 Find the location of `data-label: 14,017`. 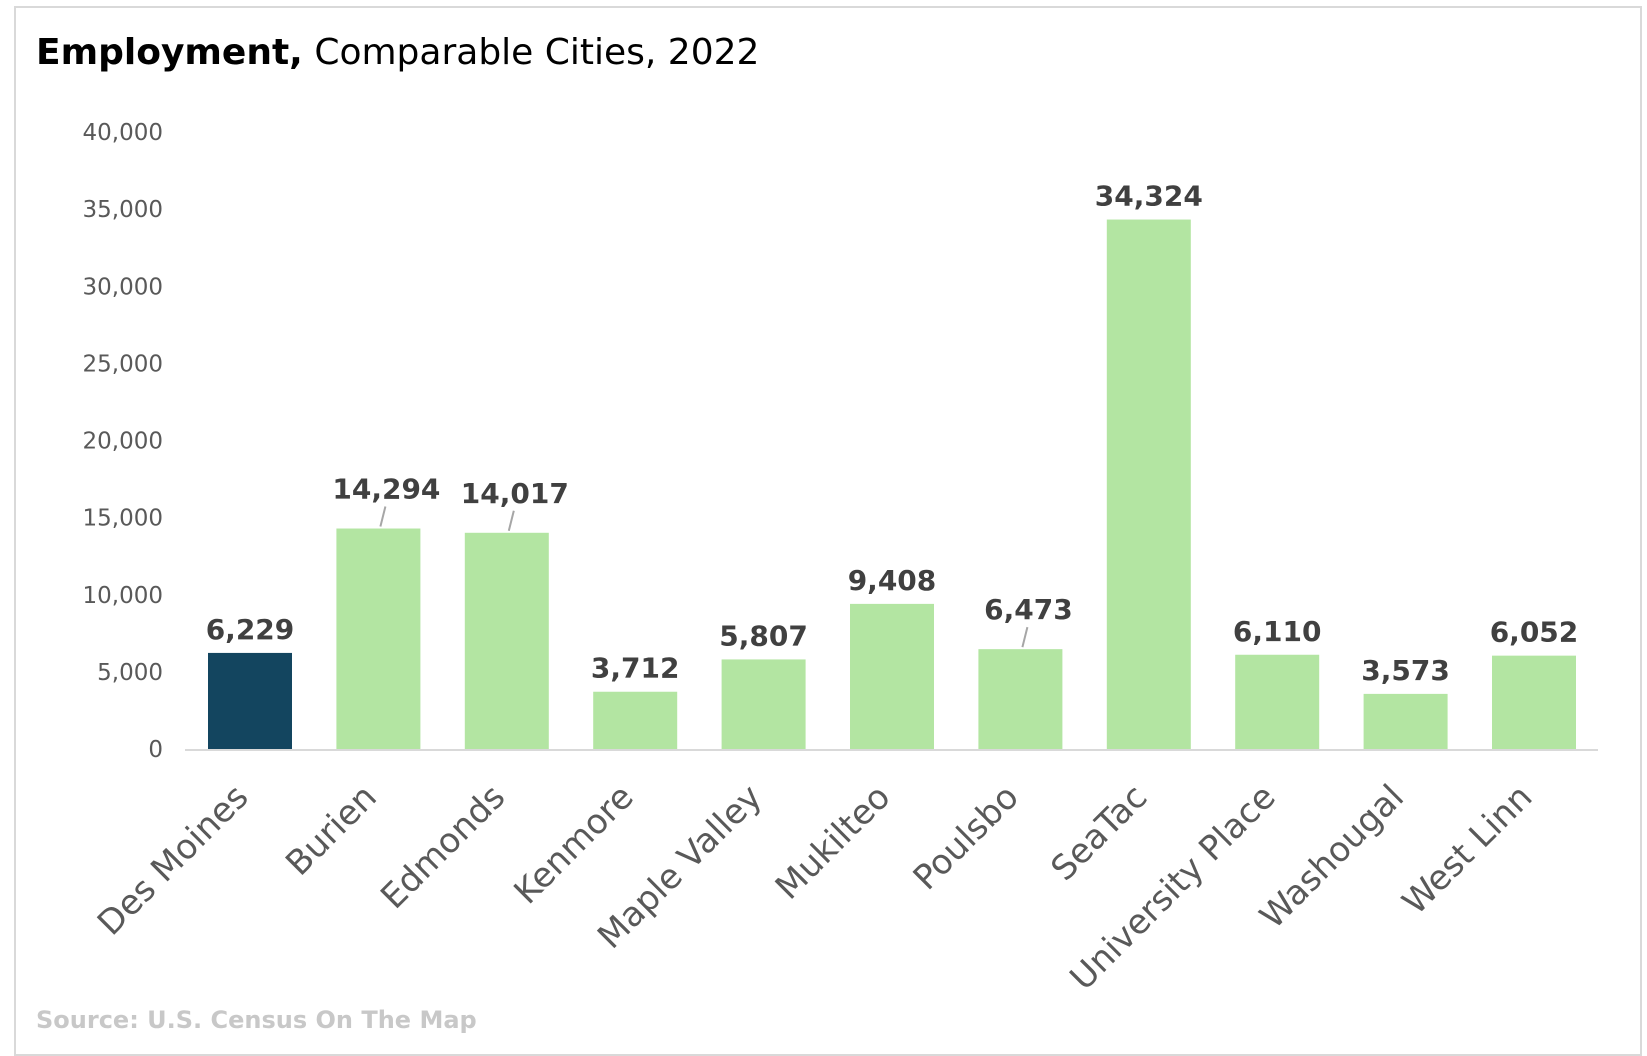

data-label: 14,017 is located at coordinates (515, 493).